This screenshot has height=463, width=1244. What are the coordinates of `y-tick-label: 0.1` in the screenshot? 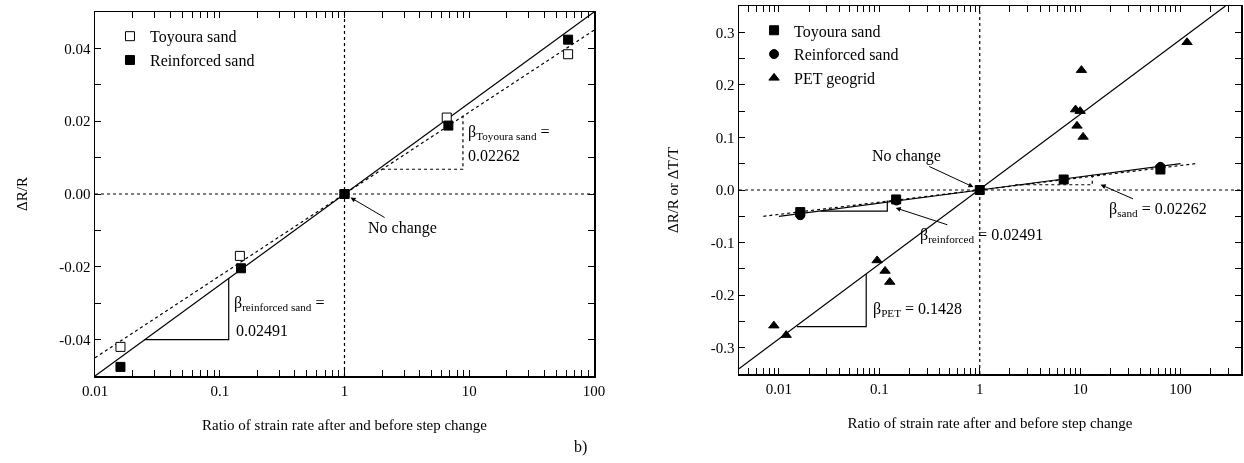 It's located at (725, 137).